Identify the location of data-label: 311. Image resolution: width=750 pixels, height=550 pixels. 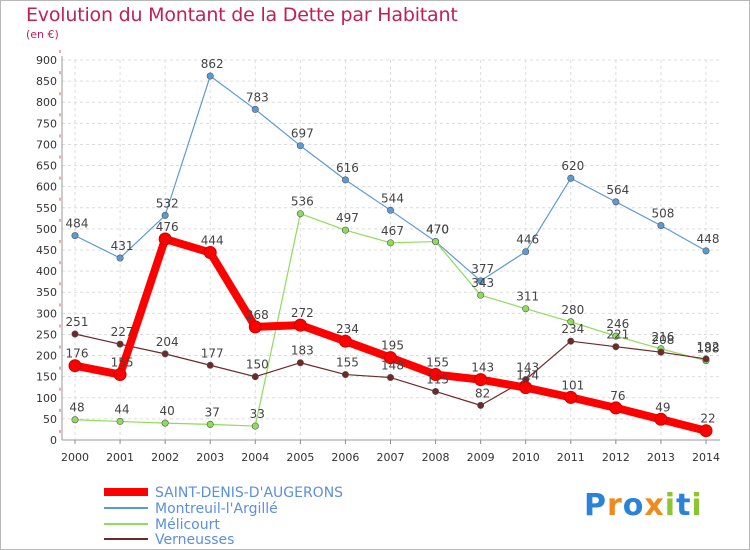
(527, 297).